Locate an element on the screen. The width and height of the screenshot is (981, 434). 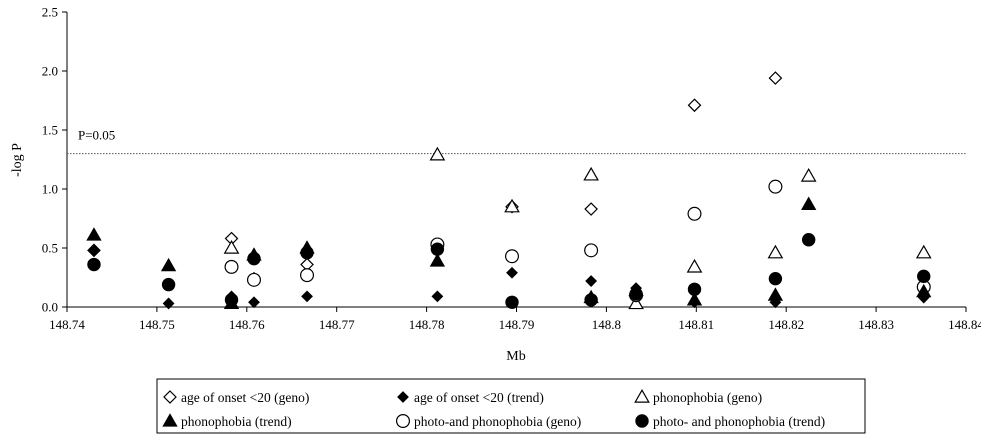
x-tick-label: 148.75 is located at coordinates (157, 324).